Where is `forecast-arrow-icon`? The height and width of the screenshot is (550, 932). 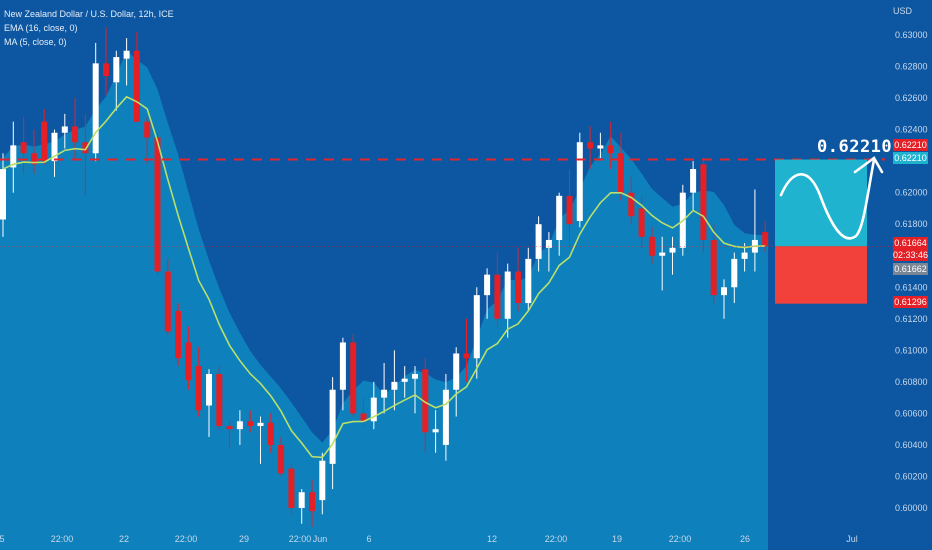 forecast-arrow-icon is located at coordinates (868, 165).